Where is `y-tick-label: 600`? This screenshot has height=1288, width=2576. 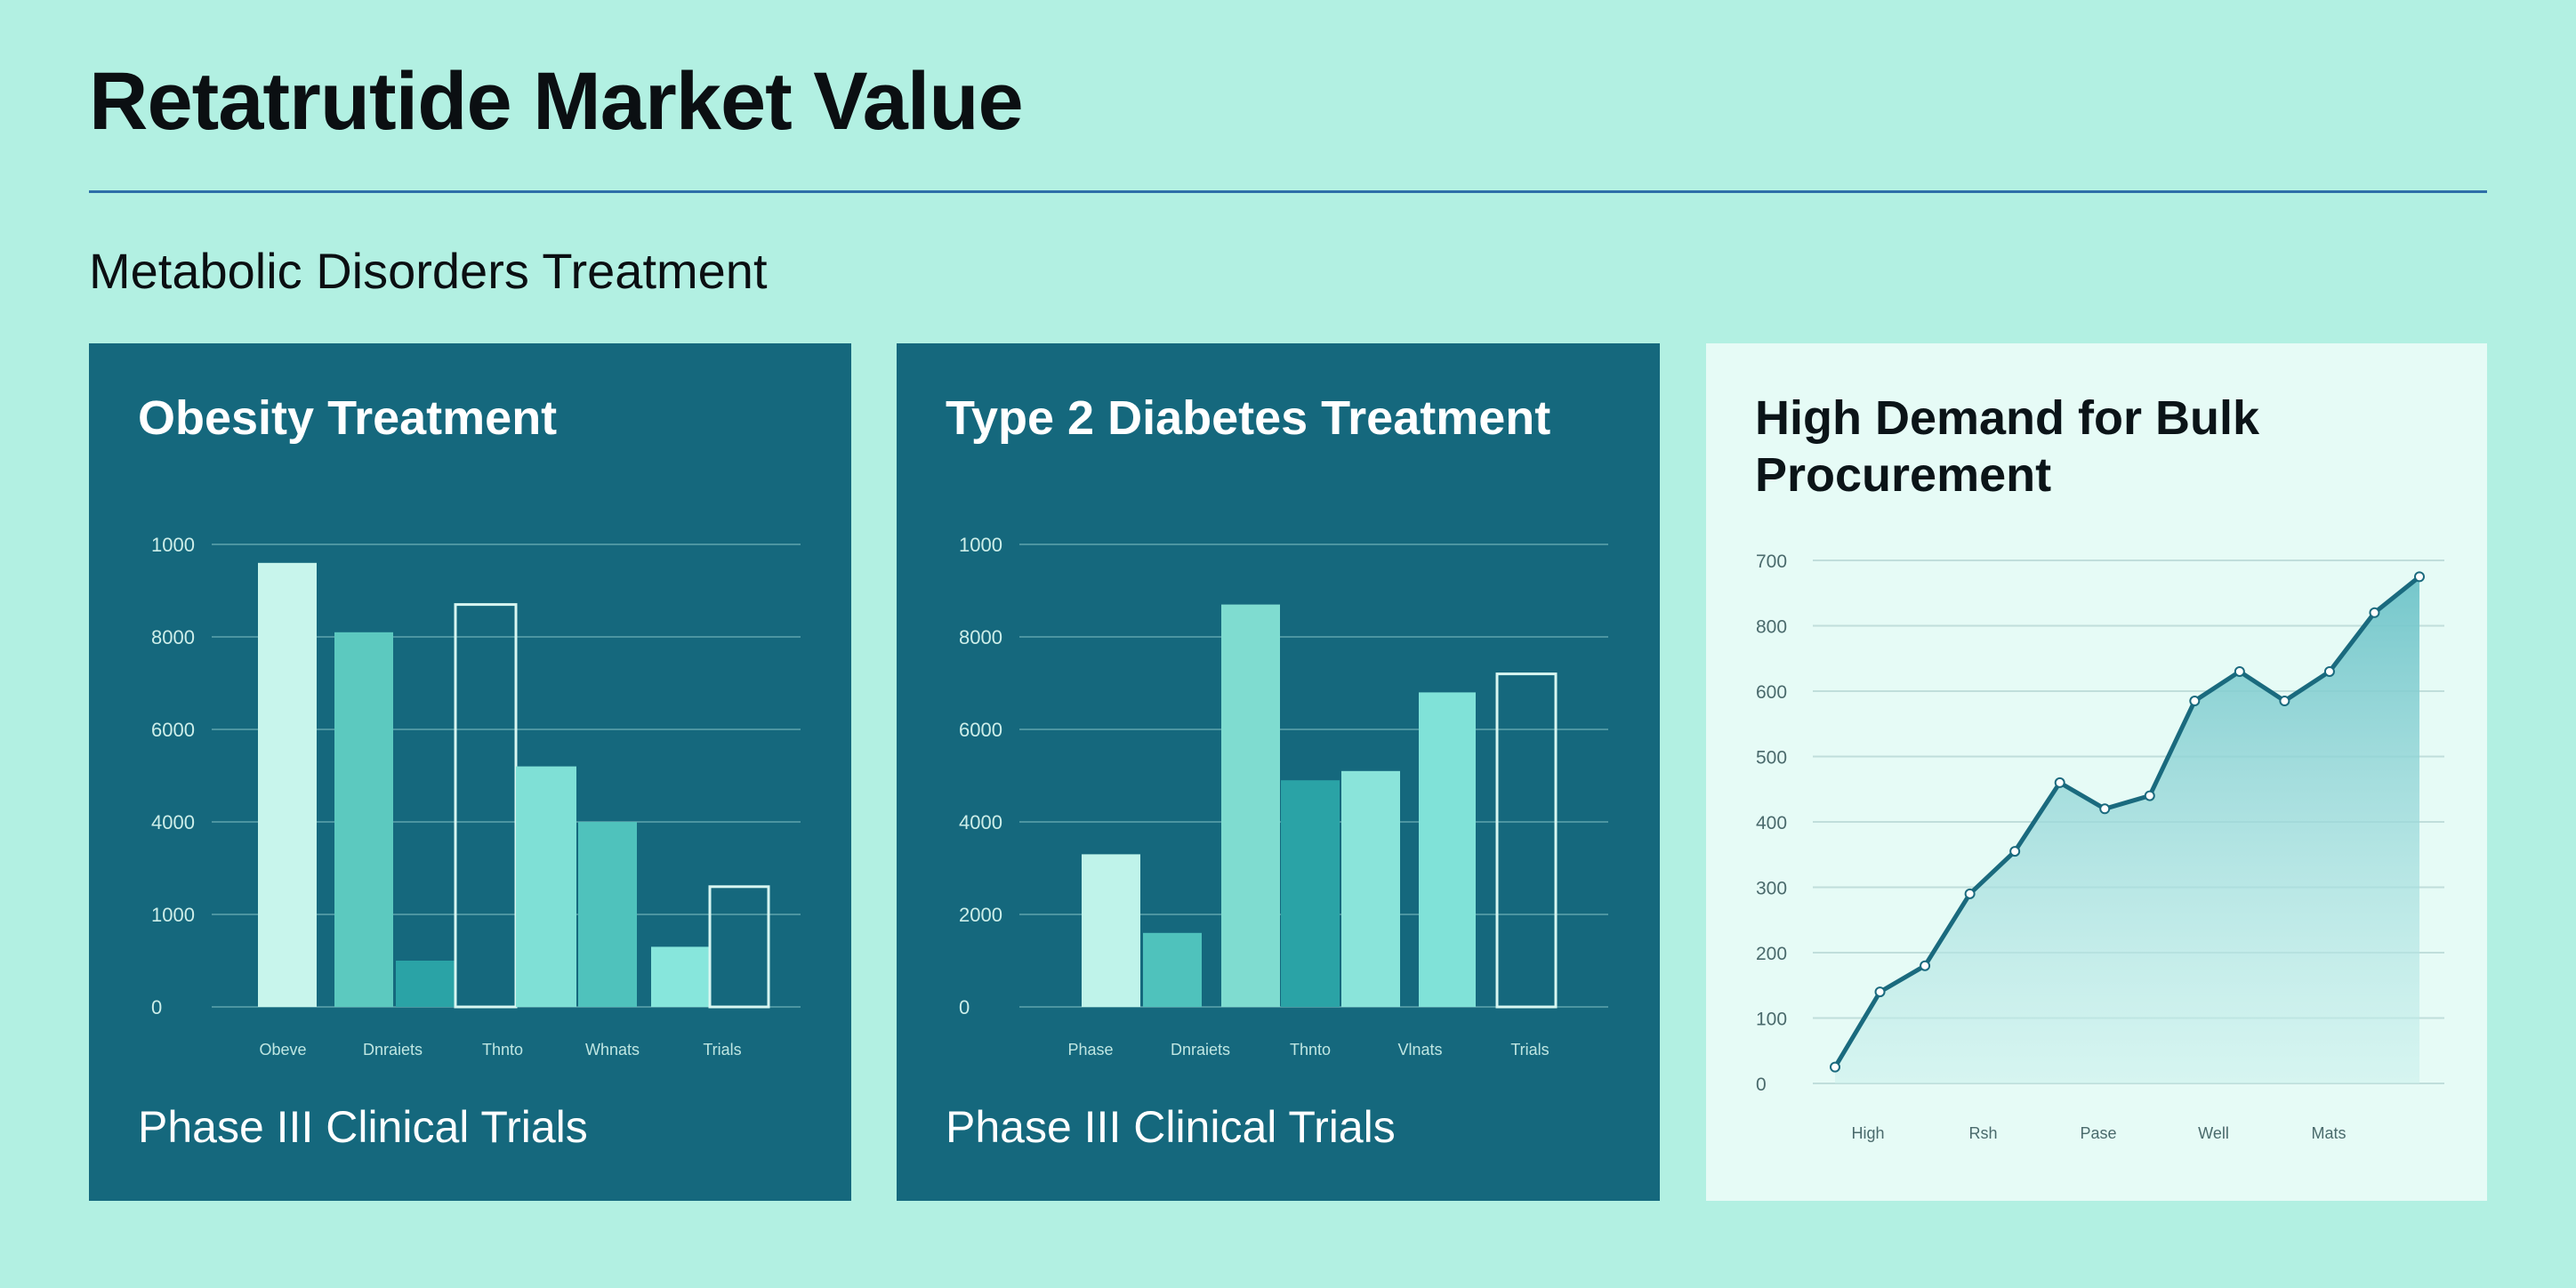 y-tick-label: 600 is located at coordinates (1771, 692).